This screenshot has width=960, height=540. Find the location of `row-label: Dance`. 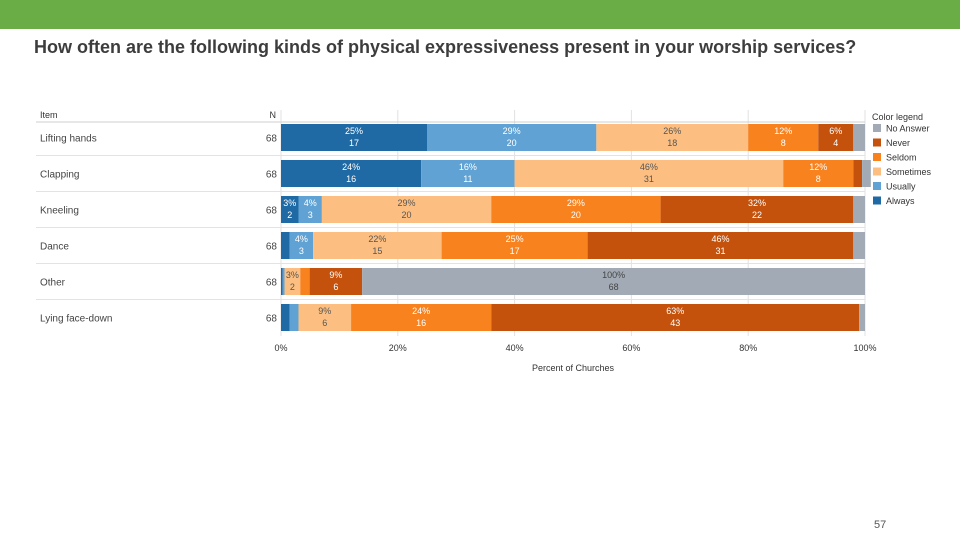

row-label: Dance is located at coordinates (54, 247).